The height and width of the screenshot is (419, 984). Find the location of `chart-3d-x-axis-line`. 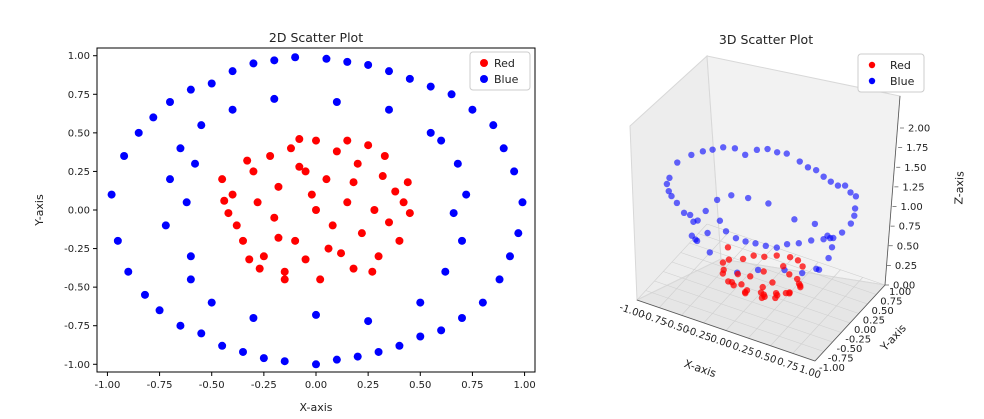

chart-3d-x-axis-line is located at coordinates (726, 330).